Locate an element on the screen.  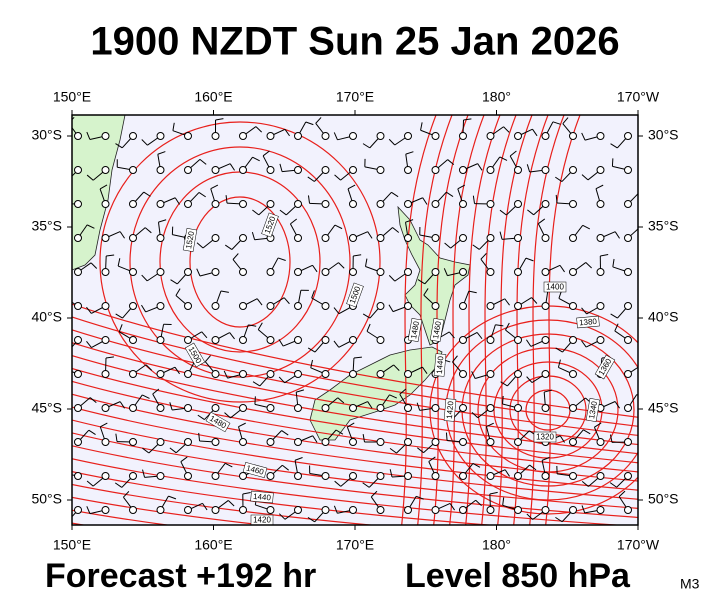
lat-label-left: 45°S is located at coordinates (46, 408).